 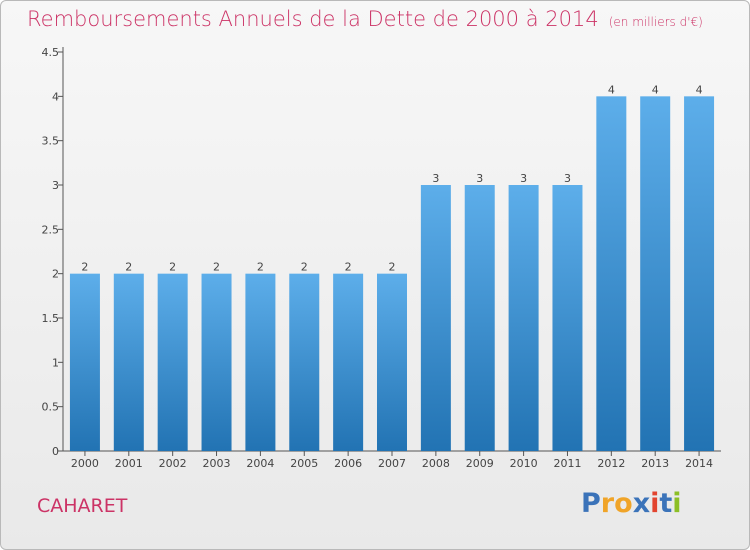 I want to click on x-tick-label: 2000, so click(x=85, y=463).